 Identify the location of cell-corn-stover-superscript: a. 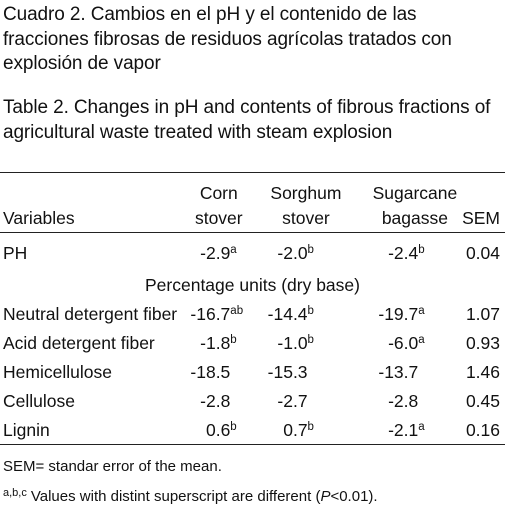
(233, 249).